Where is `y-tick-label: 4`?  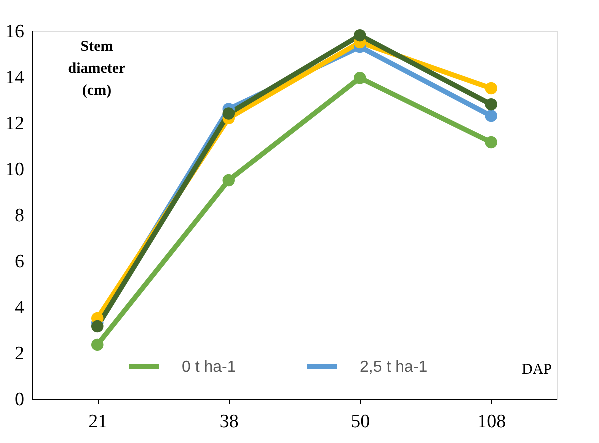 y-tick-label: 4 is located at coordinates (20, 308).